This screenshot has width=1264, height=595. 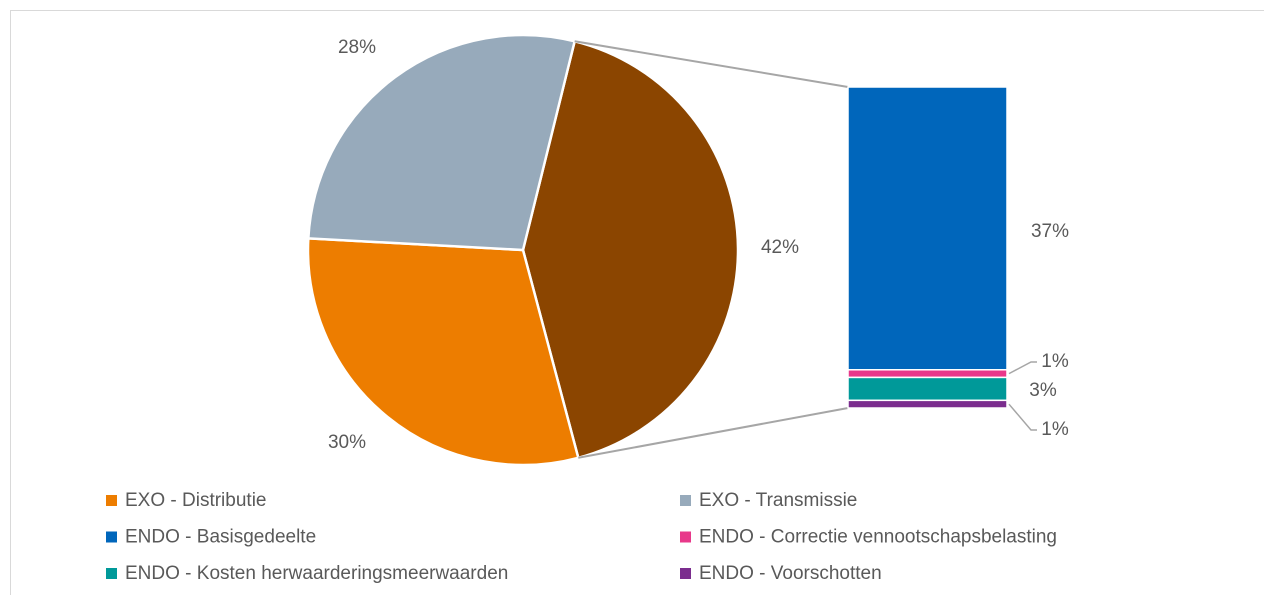 I want to click on bar-label: 3%, so click(x=1043, y=390).